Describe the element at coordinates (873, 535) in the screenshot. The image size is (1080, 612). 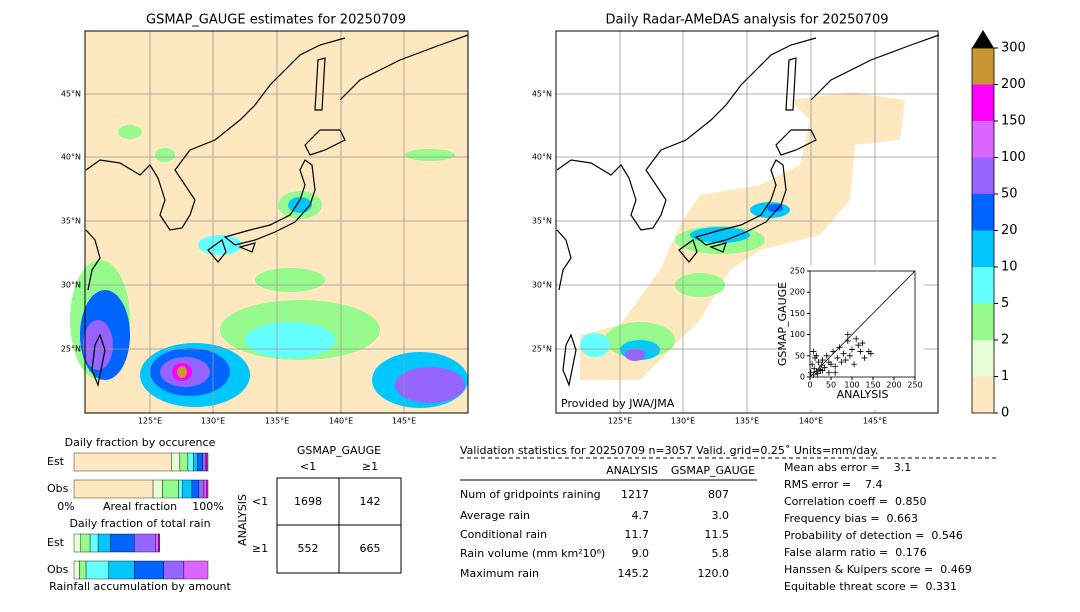
I see `score: Probability of detection = 0.546` at that location.